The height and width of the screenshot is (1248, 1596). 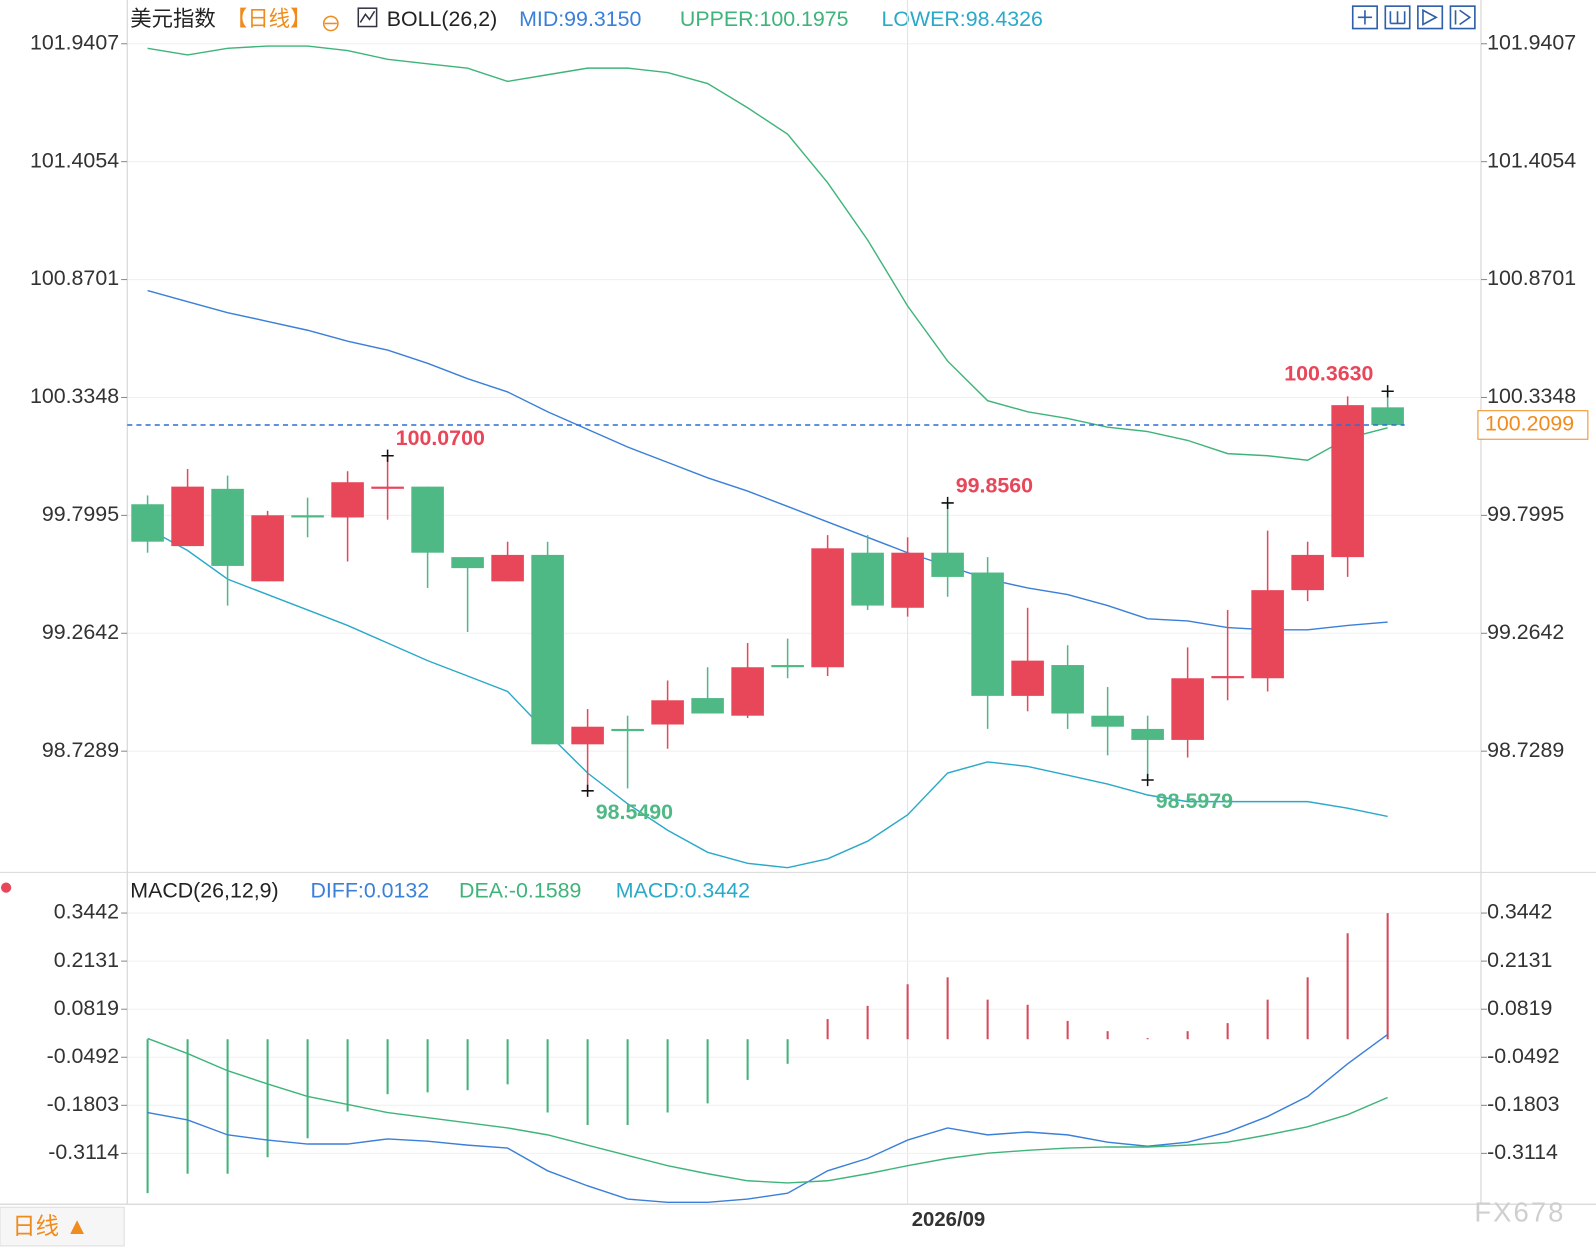 I want to click on extreme-label: 98.5979, so click(x=1194, y=801).